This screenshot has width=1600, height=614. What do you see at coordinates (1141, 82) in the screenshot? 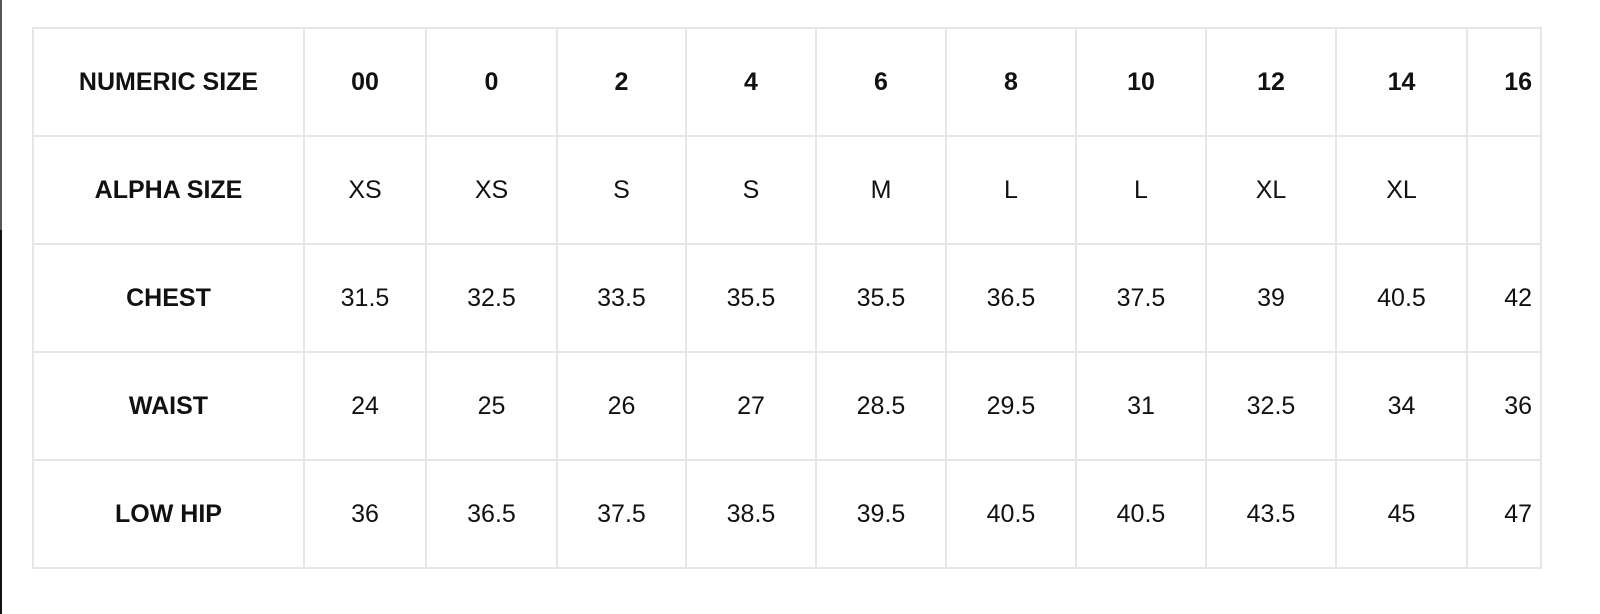
I see `table-cell: 10` at bounding box center [1141, 82].